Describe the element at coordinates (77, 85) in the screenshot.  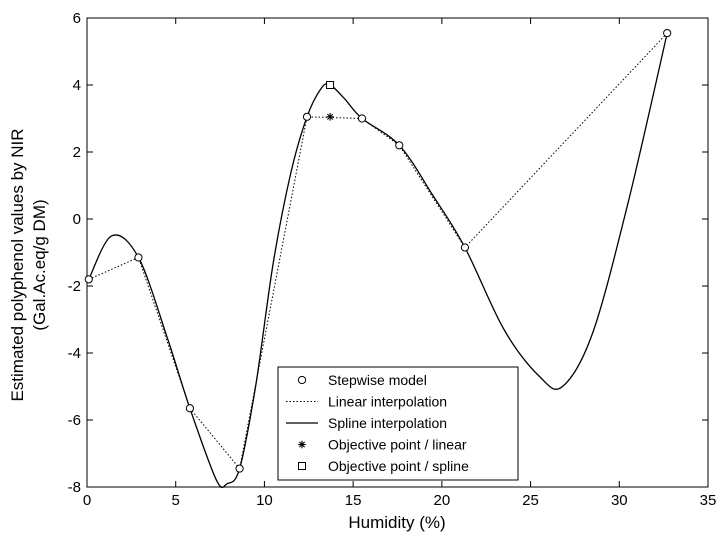
I see `y-tick-label: 4` at that location.